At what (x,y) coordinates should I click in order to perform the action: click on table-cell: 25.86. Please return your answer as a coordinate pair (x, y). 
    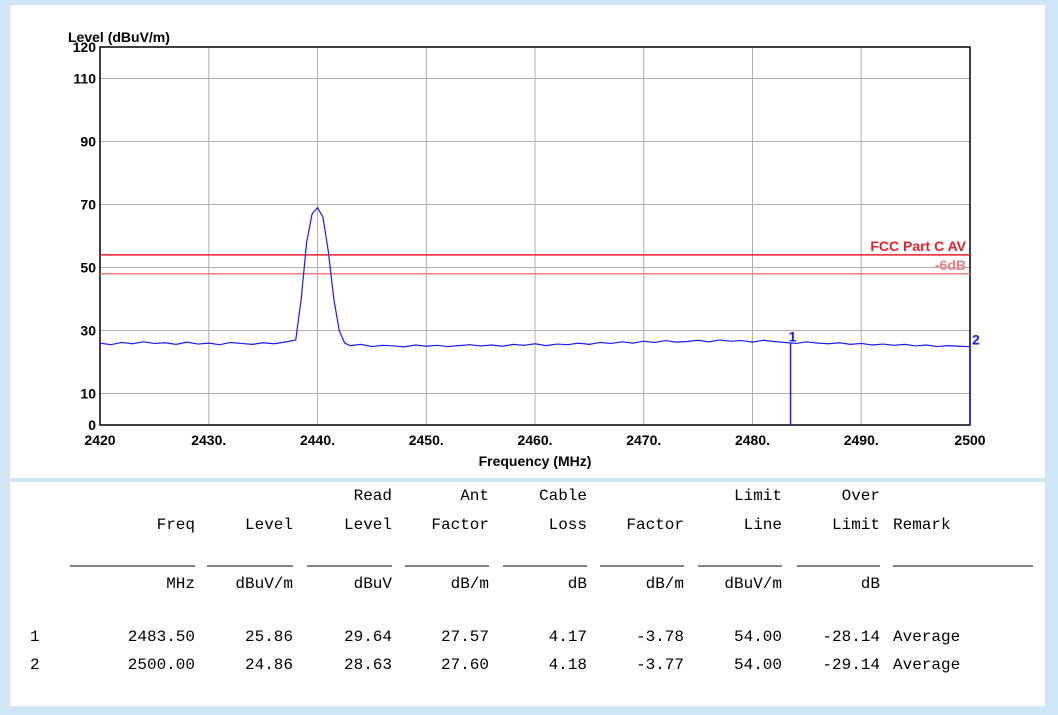
    Looking at the image, I should click on (269, 637).